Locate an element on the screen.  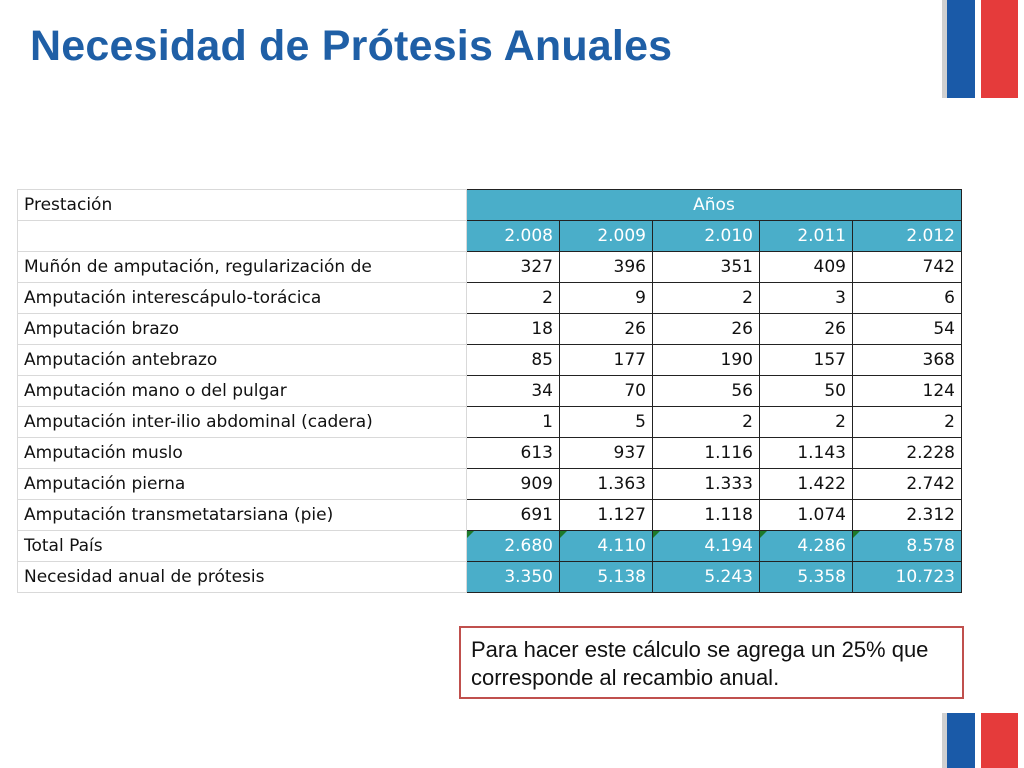
row-label: Amputación antebrazo is located at coordinates (242, 360).